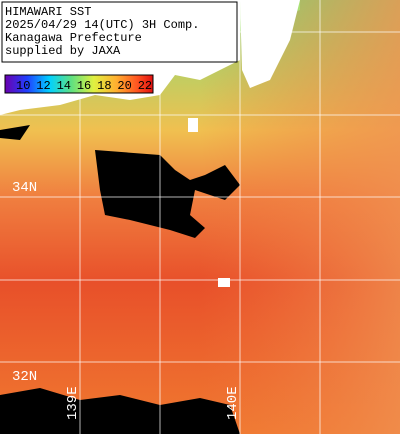  What do you see at coordinates (63, 51) in the screenshot?
I see `title-line: supplied by JAXA` at bounding box center [63, 51].